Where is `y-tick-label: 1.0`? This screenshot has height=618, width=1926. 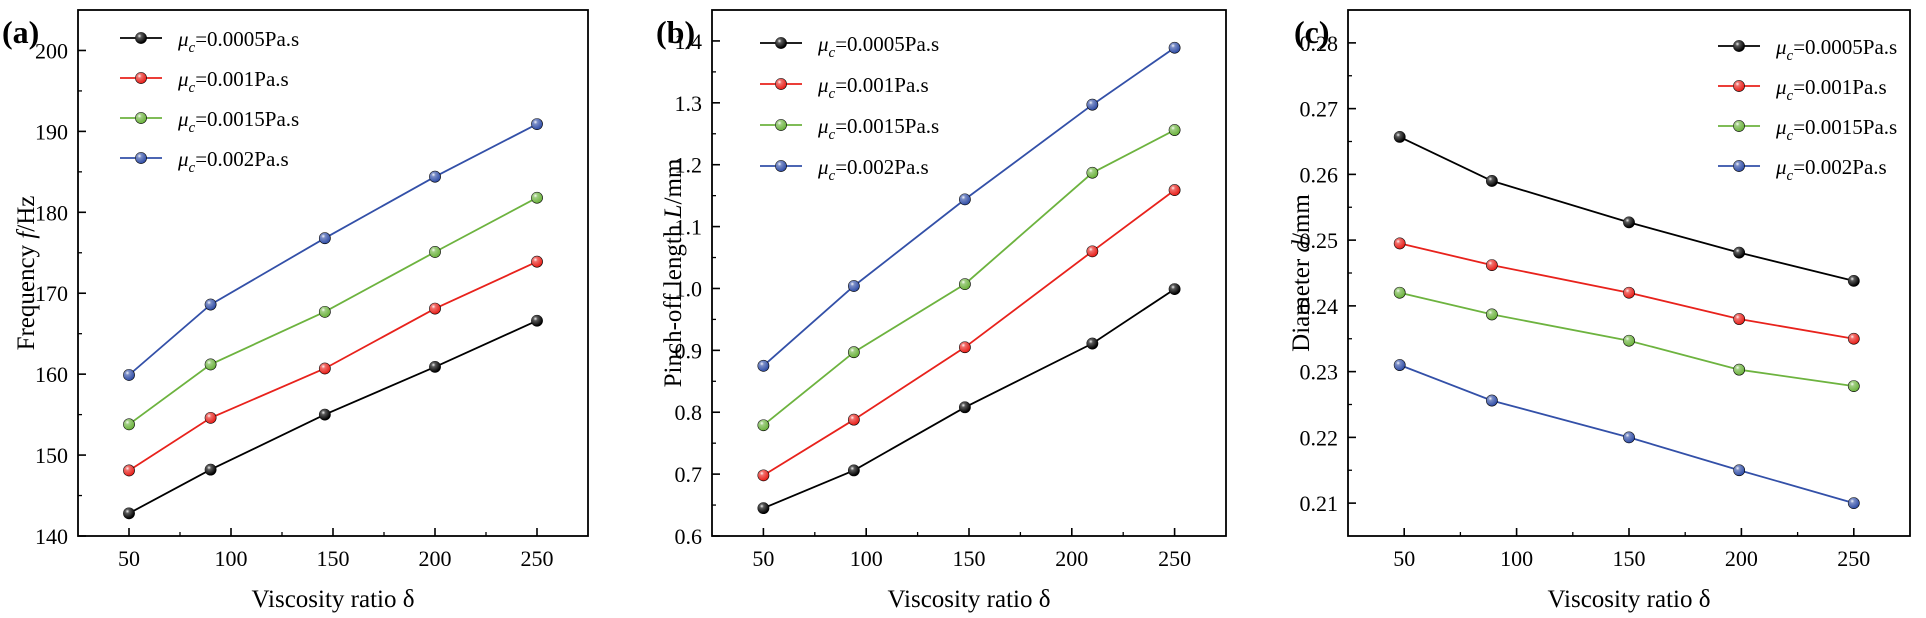
y-tick-label: 1.0 is located at coordinates (689, 288).